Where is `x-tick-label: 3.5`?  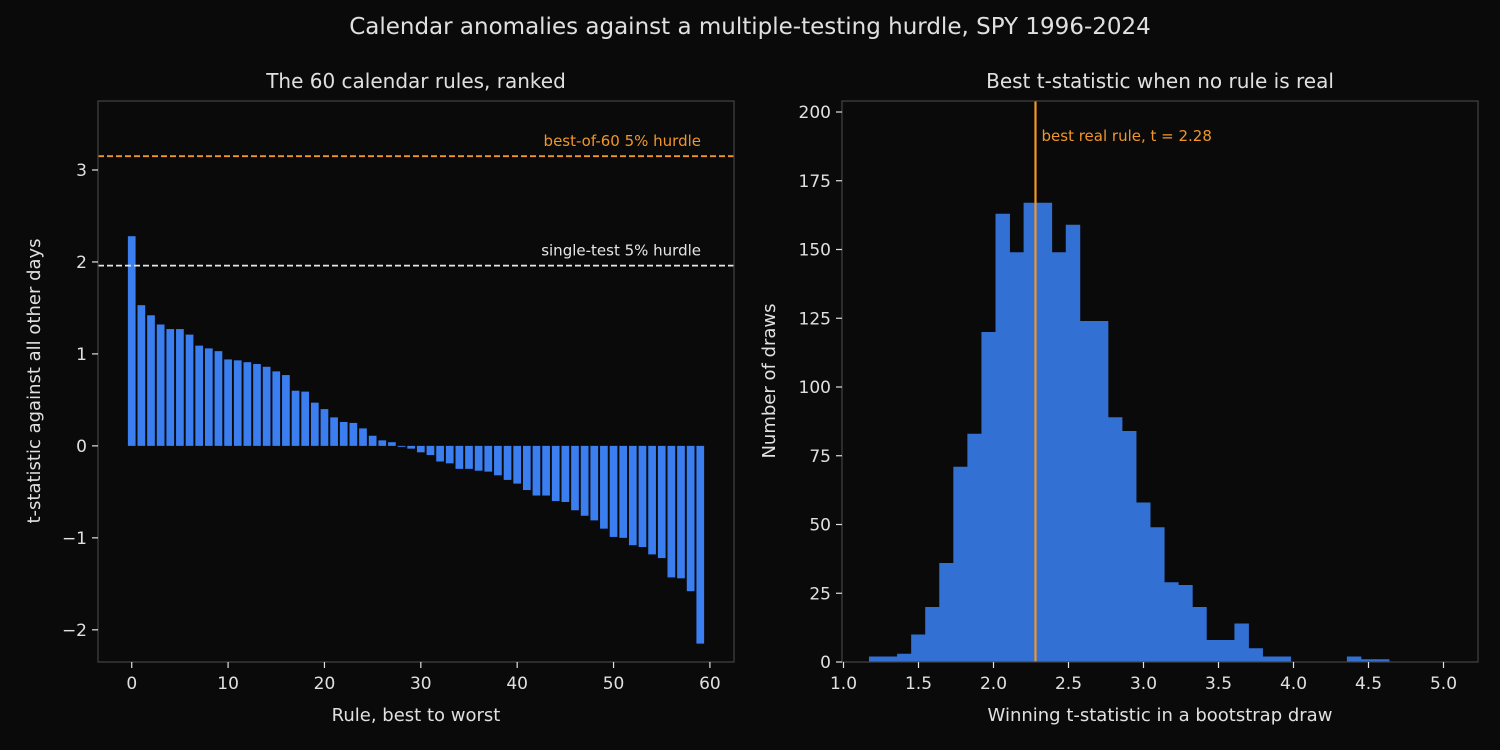
x-tick-label: 3.5 is located at coordinates (1218, 684).